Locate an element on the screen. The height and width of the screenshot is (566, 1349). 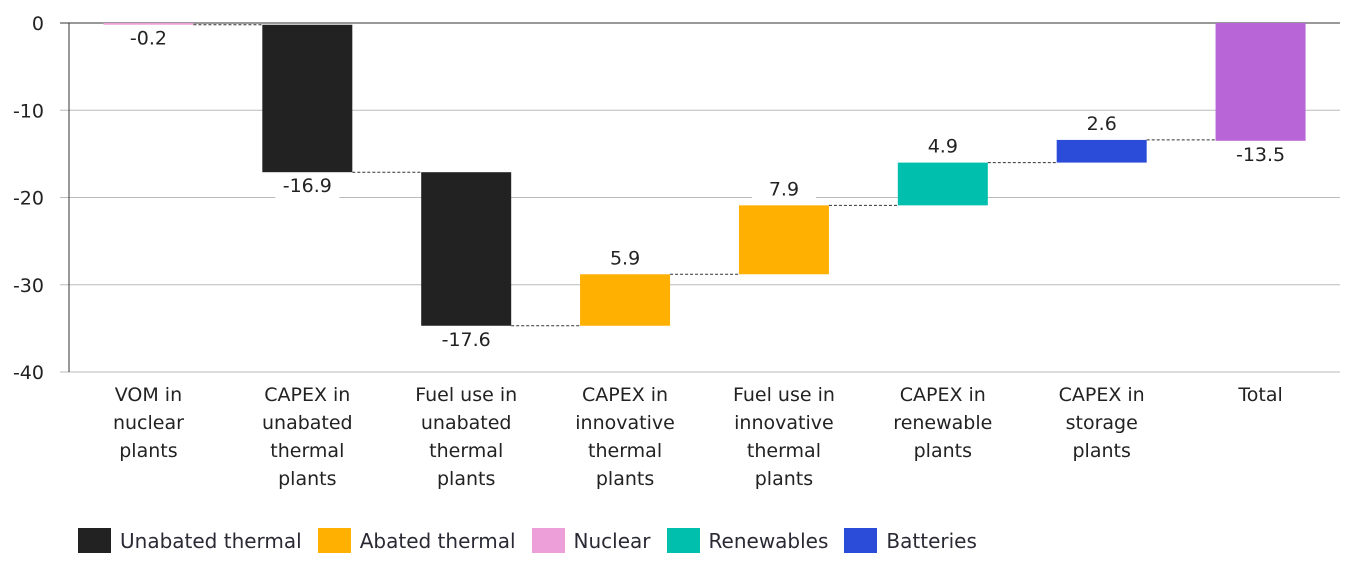
data-label: 5.9 is located at coordinates (625, 258).